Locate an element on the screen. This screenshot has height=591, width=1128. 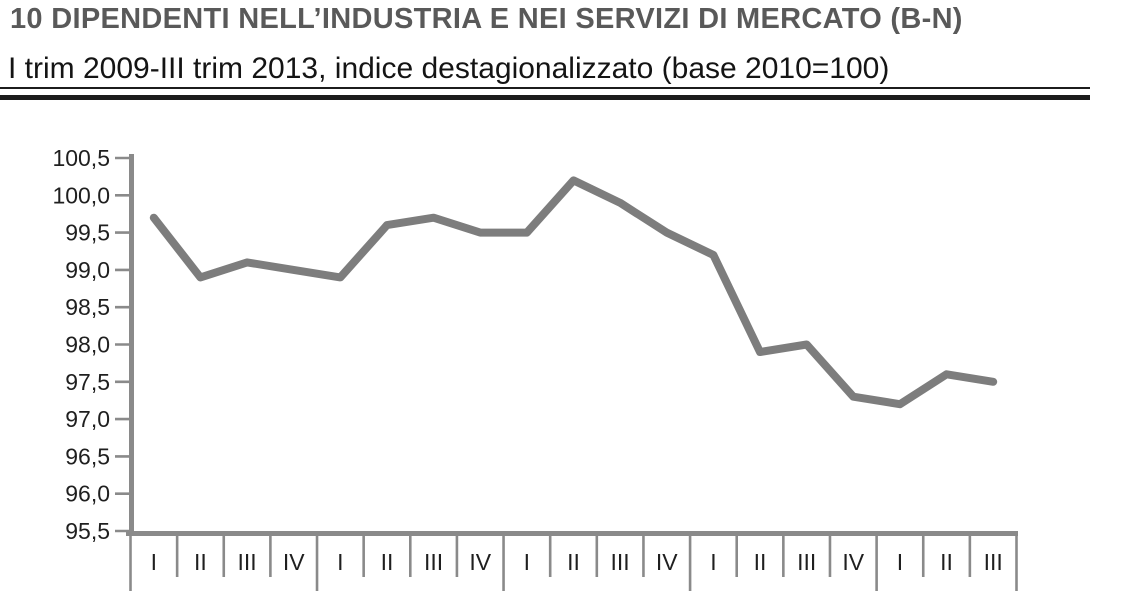
y-axis-tick-label: 100,0 is located at coordinates (81, 195).